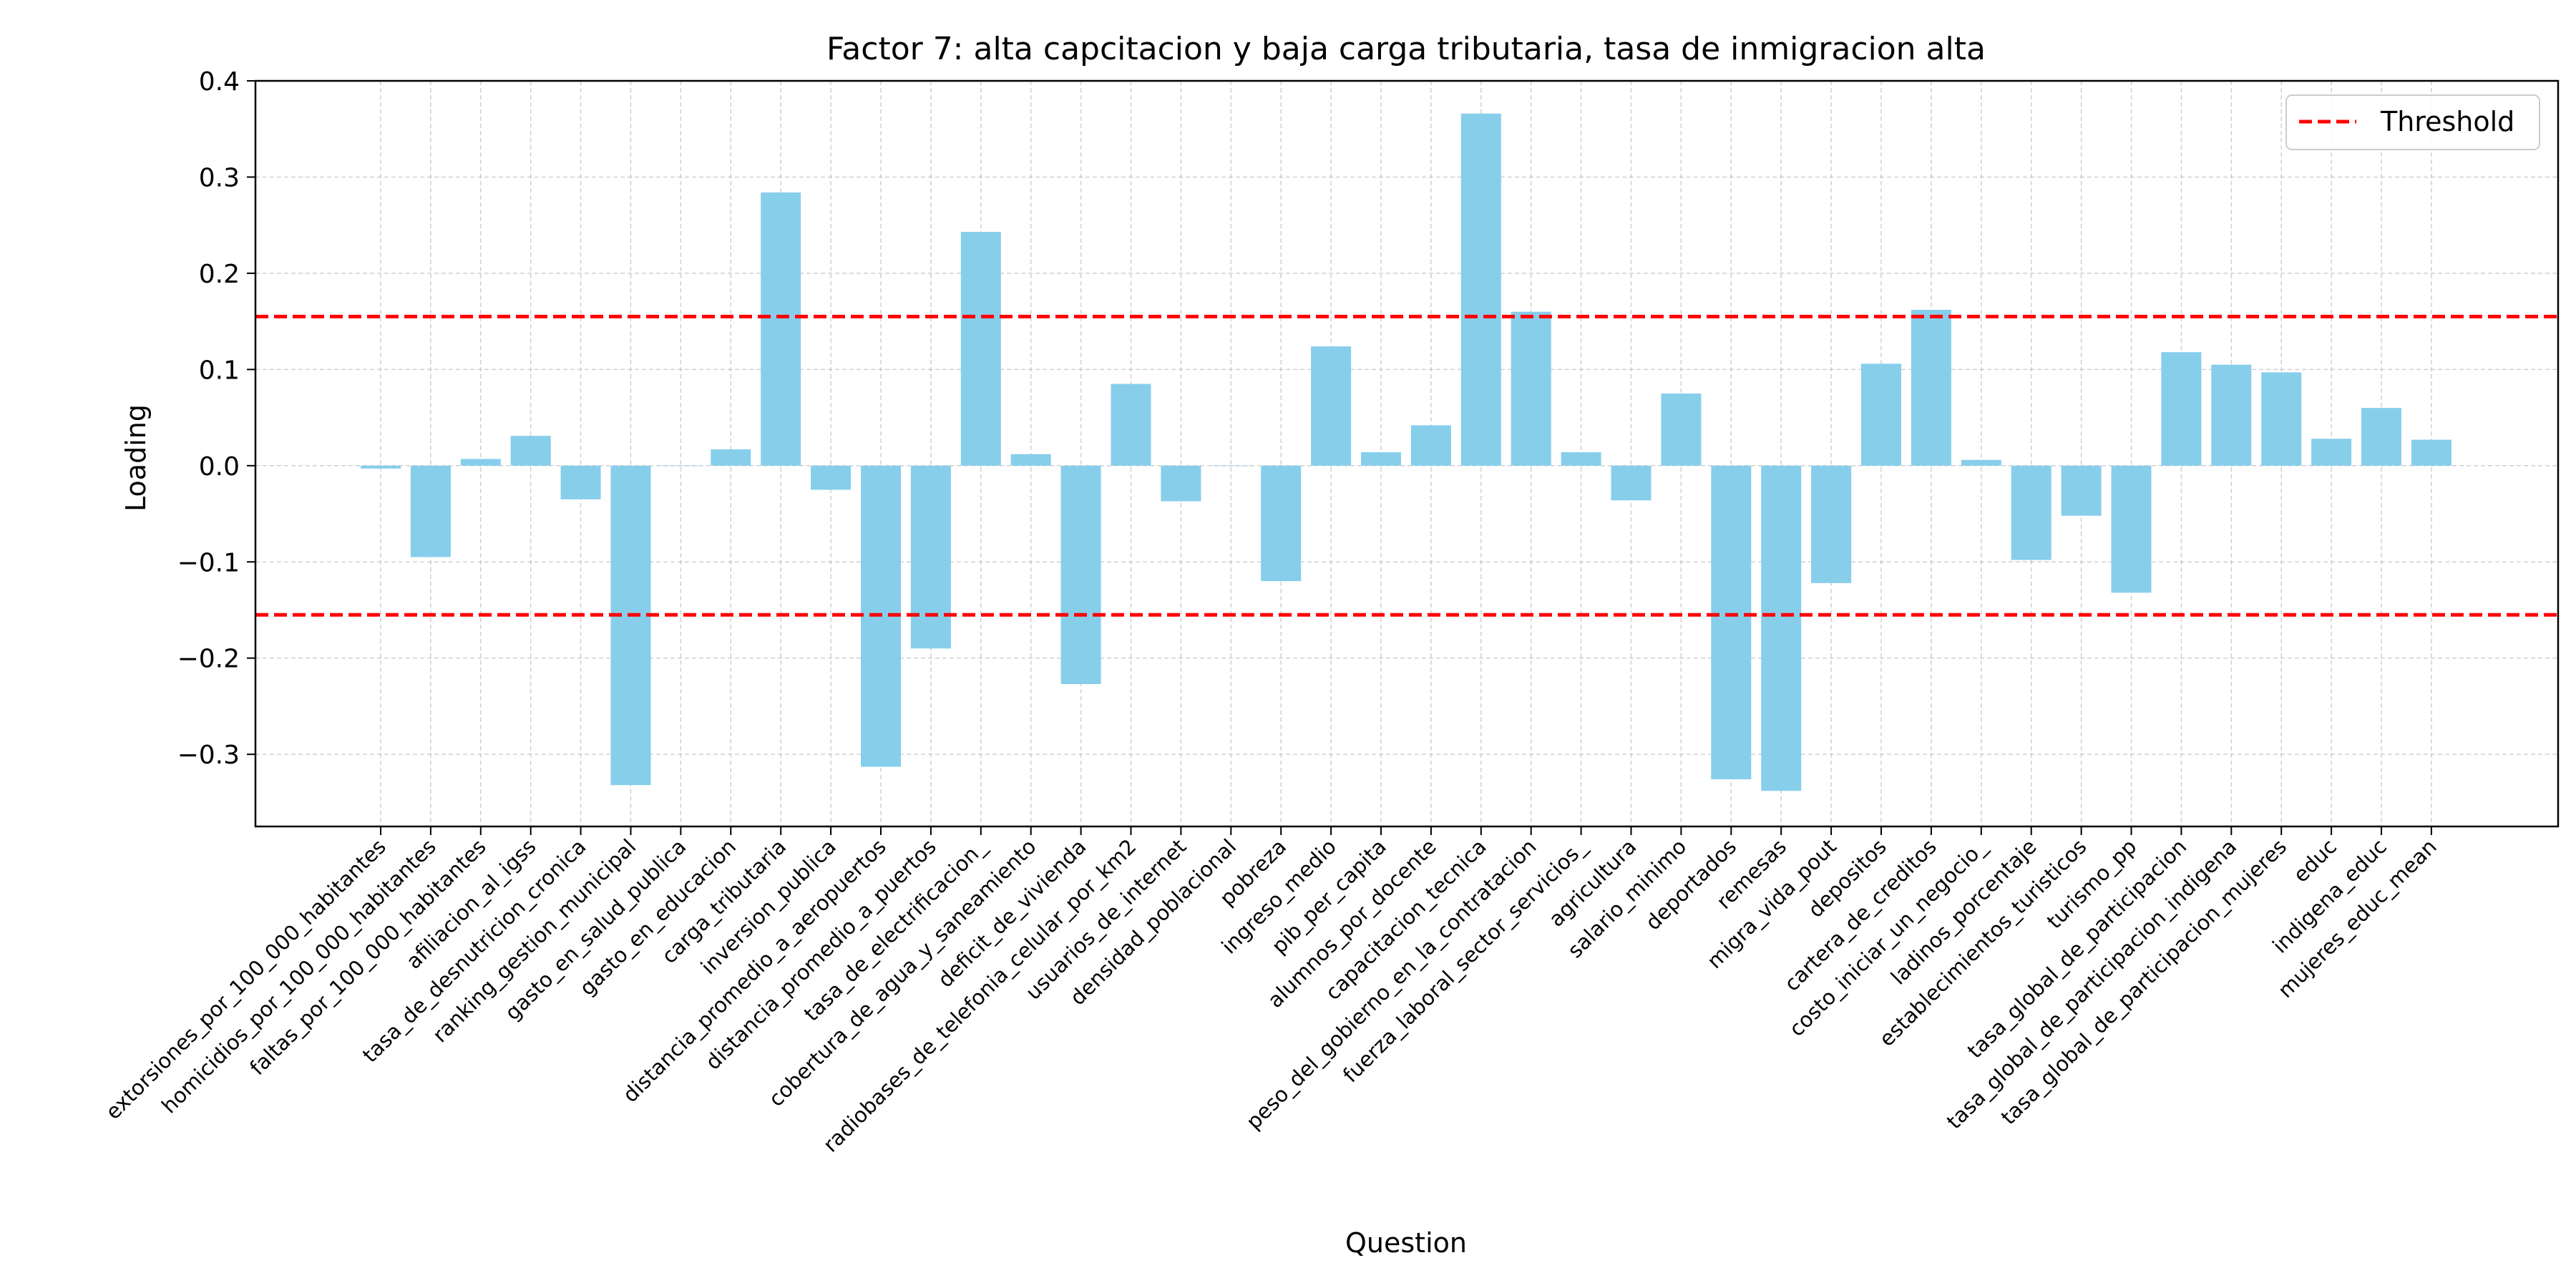 The height and width of the screenshot is (1288, 2576). I want to click on y-tick-label: 0.4, so click(219, 82).